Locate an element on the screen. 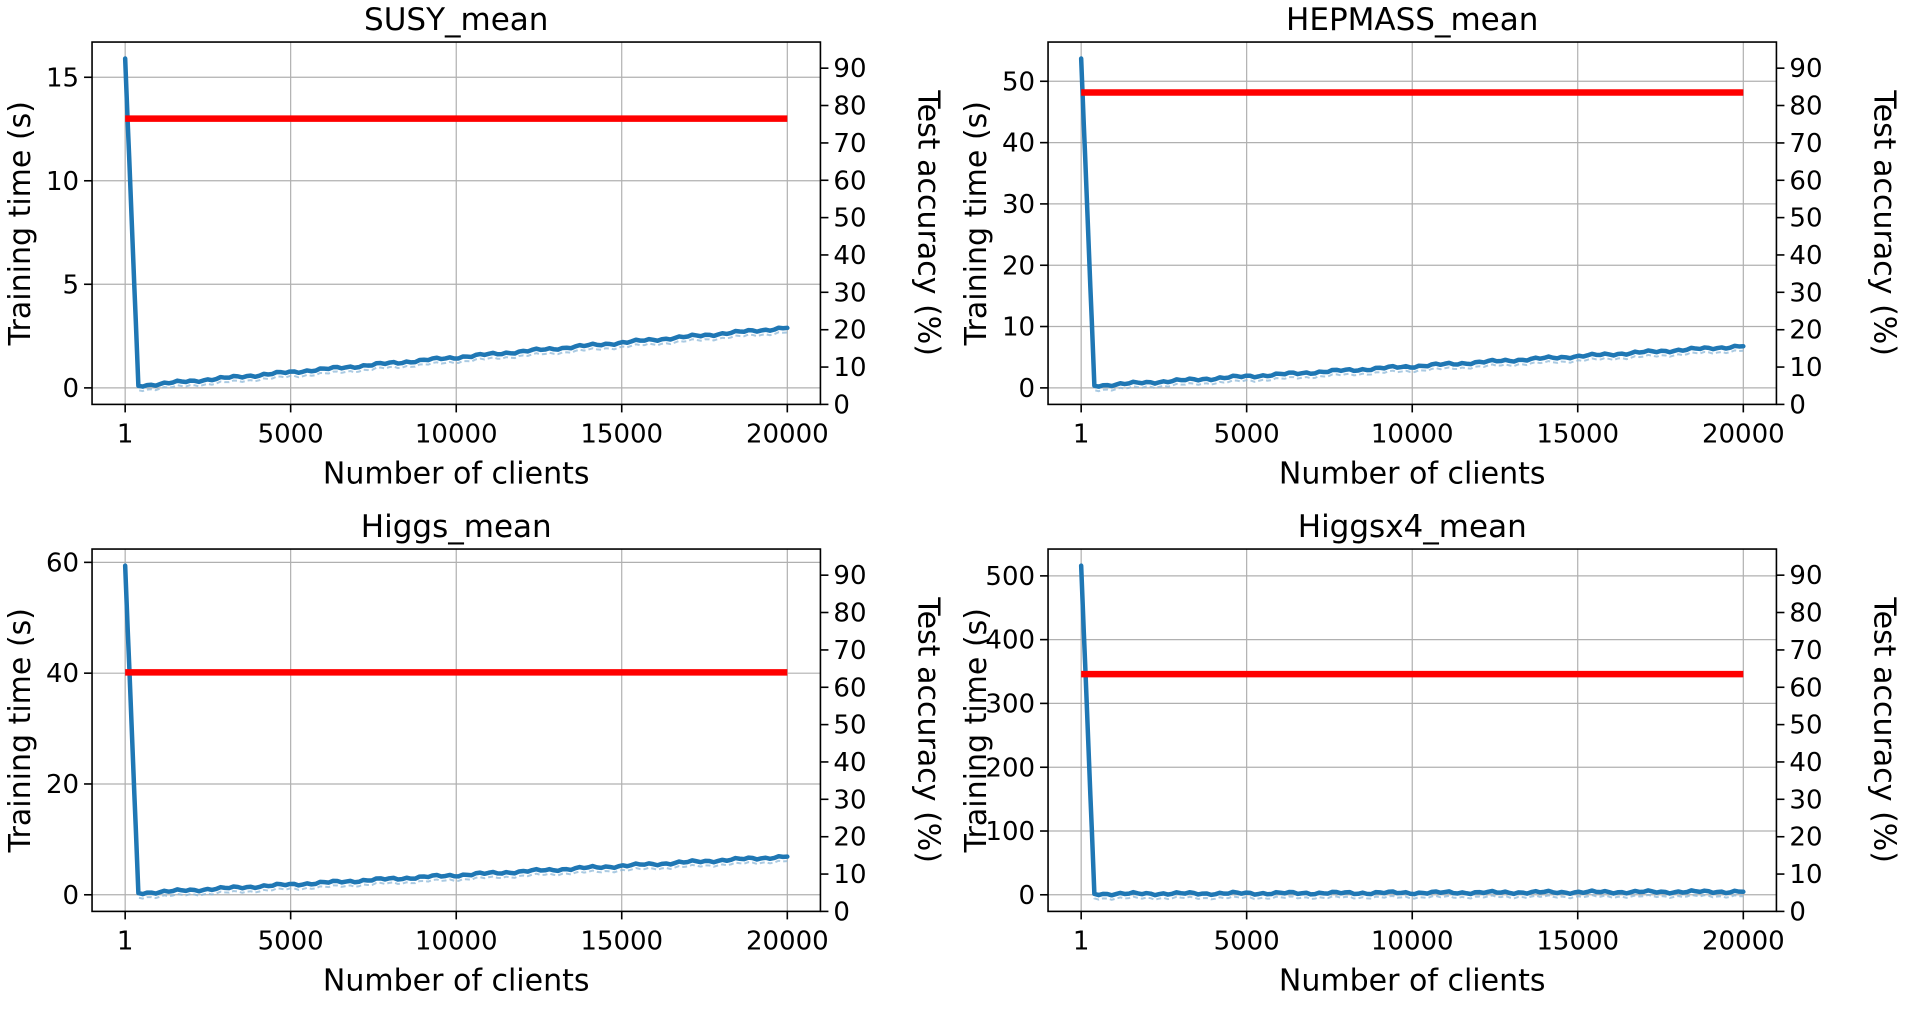 This screenshot has height=1013, width=1911. y-left-tick-label: 100 is located at coordinates (1010, 832).